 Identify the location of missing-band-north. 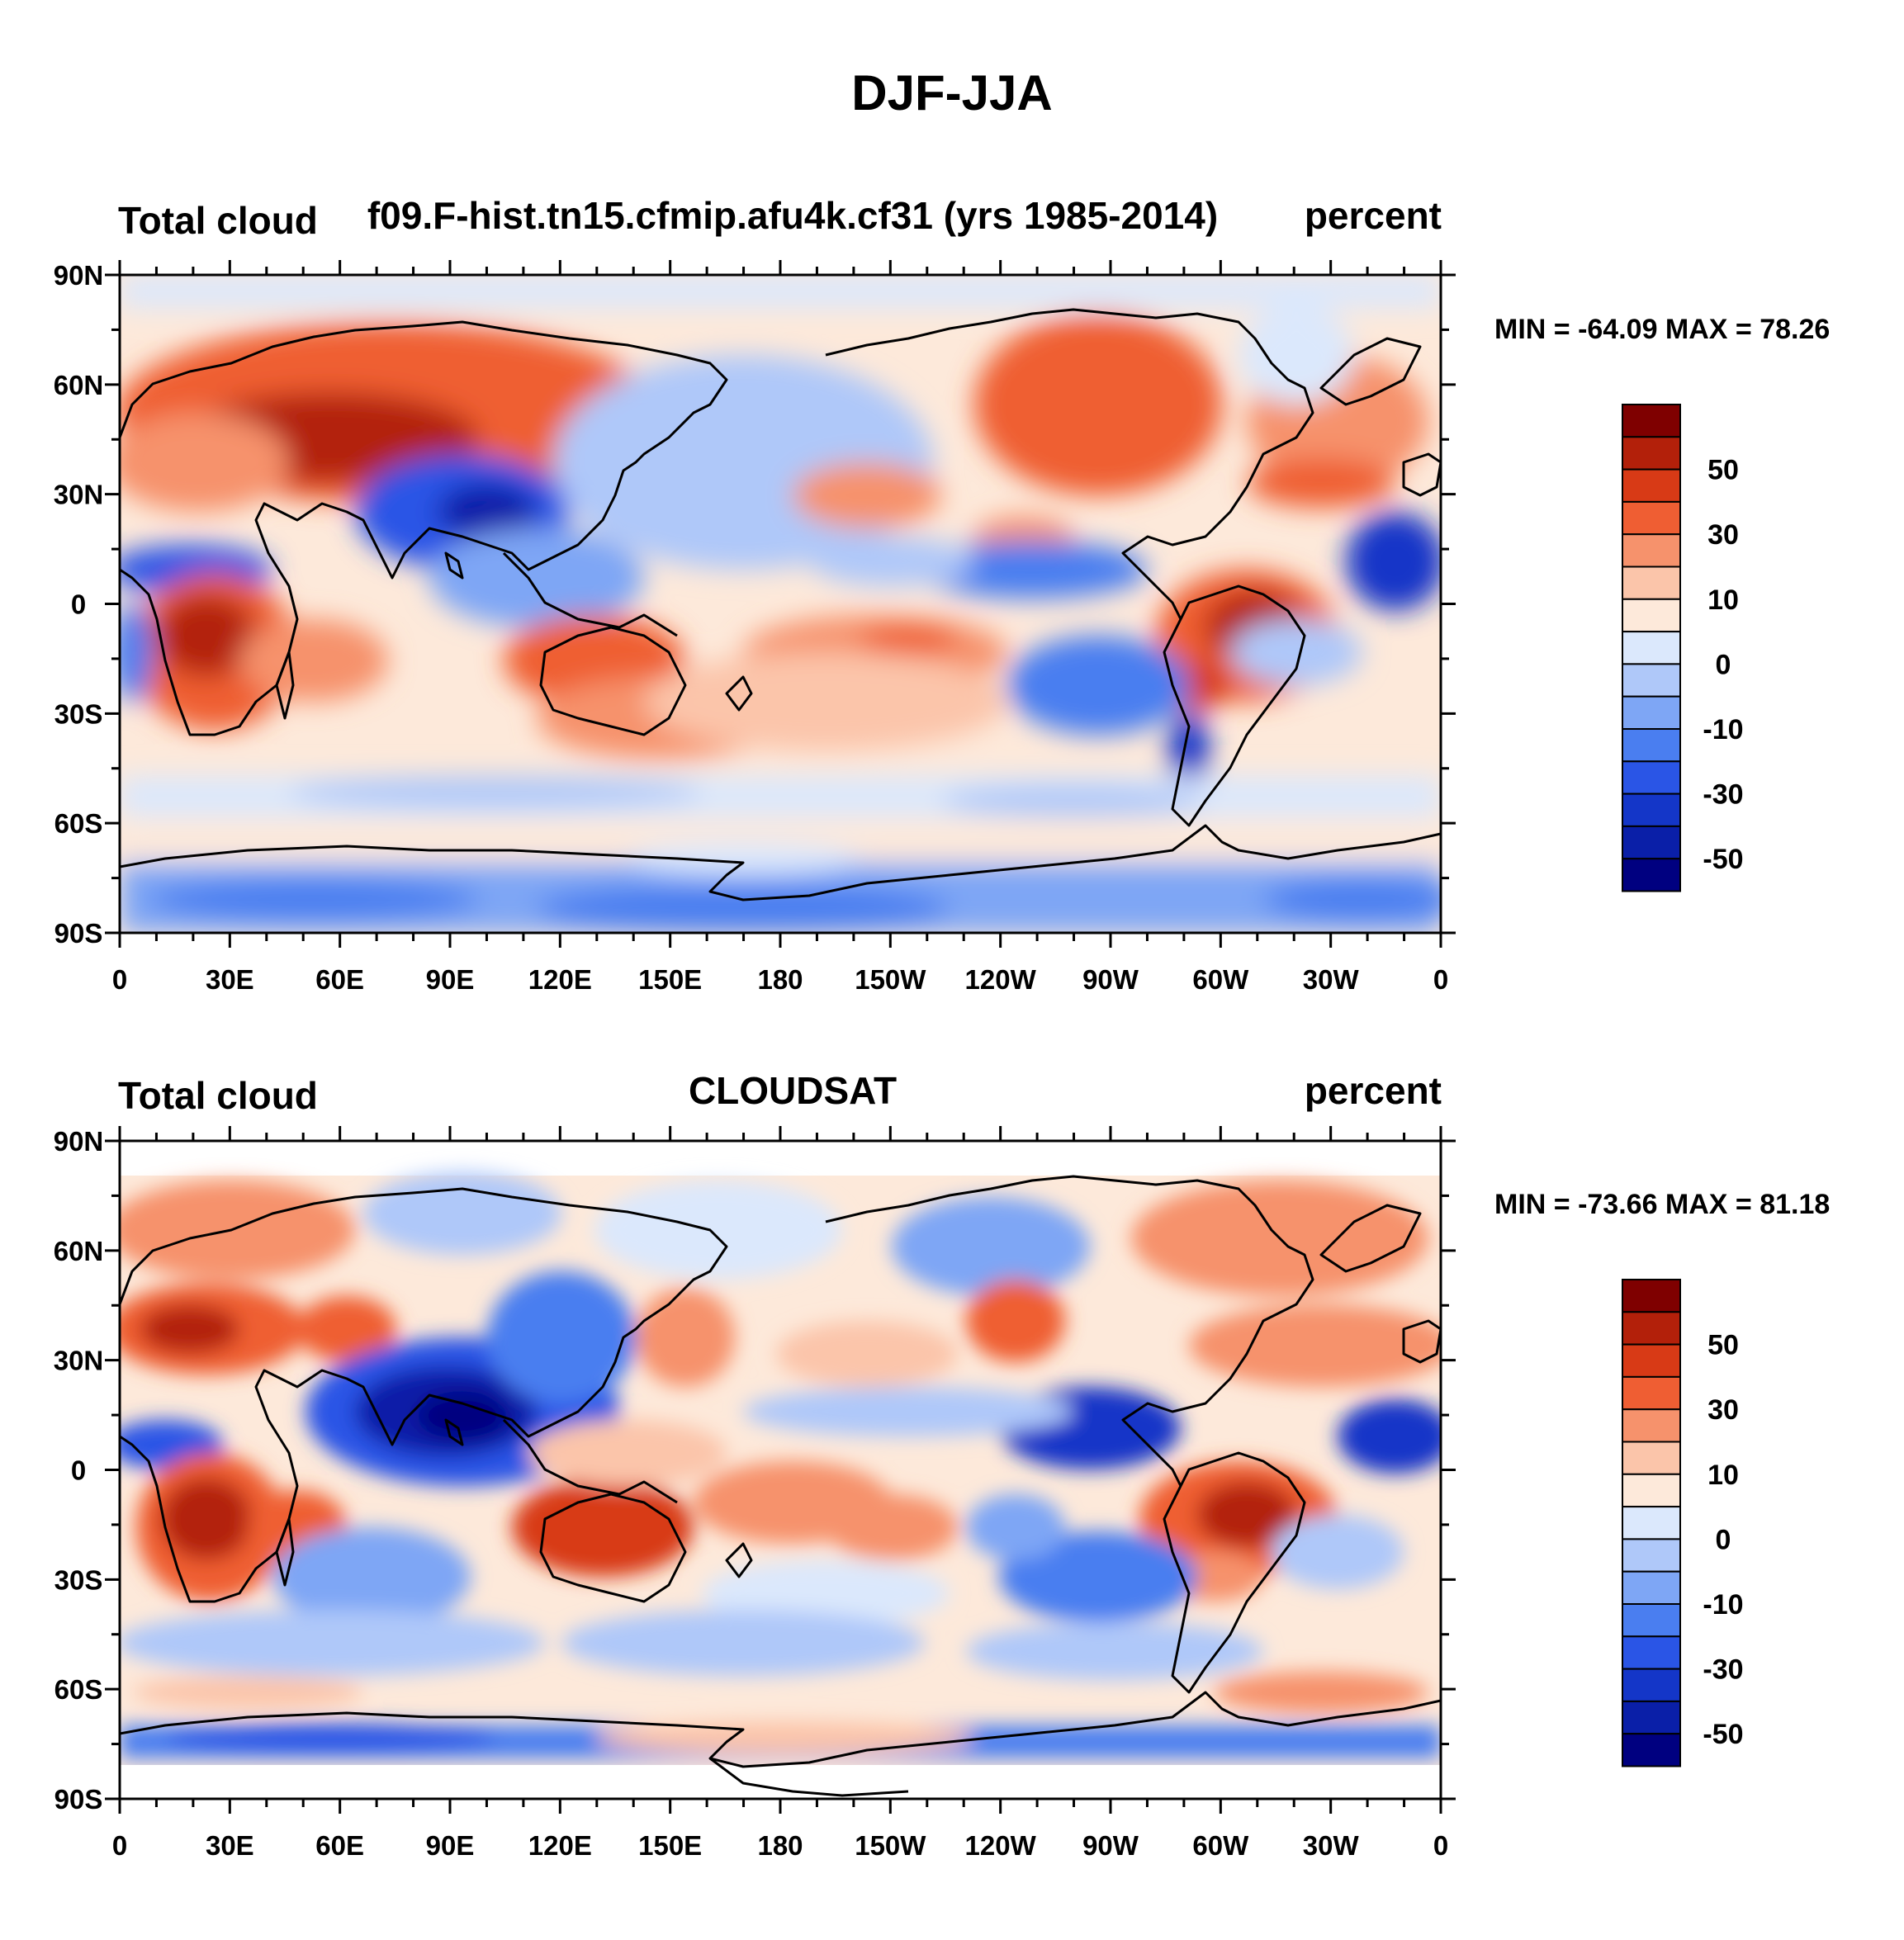
(780, 1158).